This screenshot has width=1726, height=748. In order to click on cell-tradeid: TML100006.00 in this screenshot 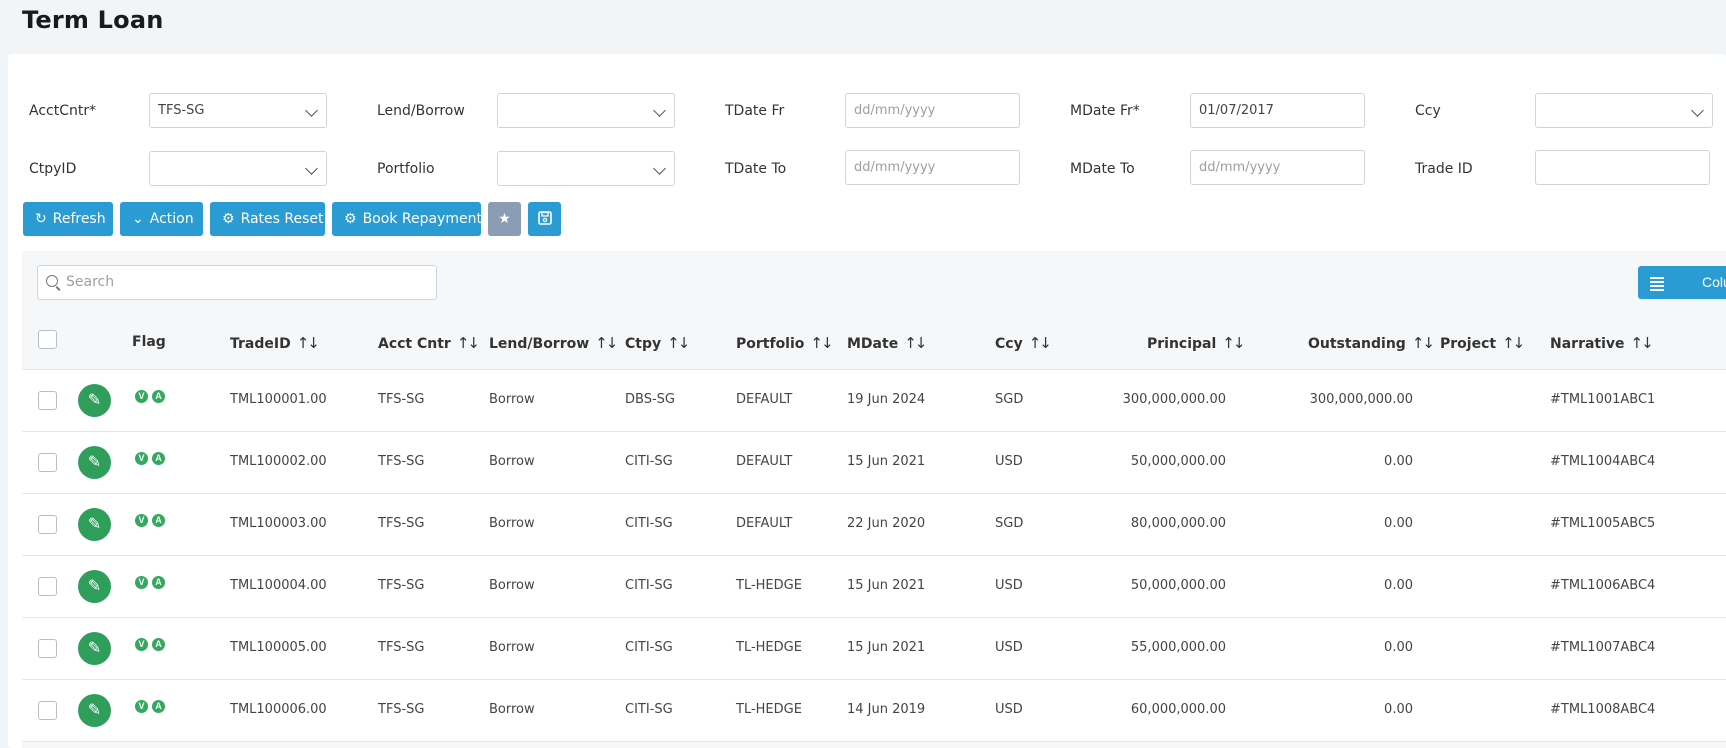, I will do `click(278, 709)`.